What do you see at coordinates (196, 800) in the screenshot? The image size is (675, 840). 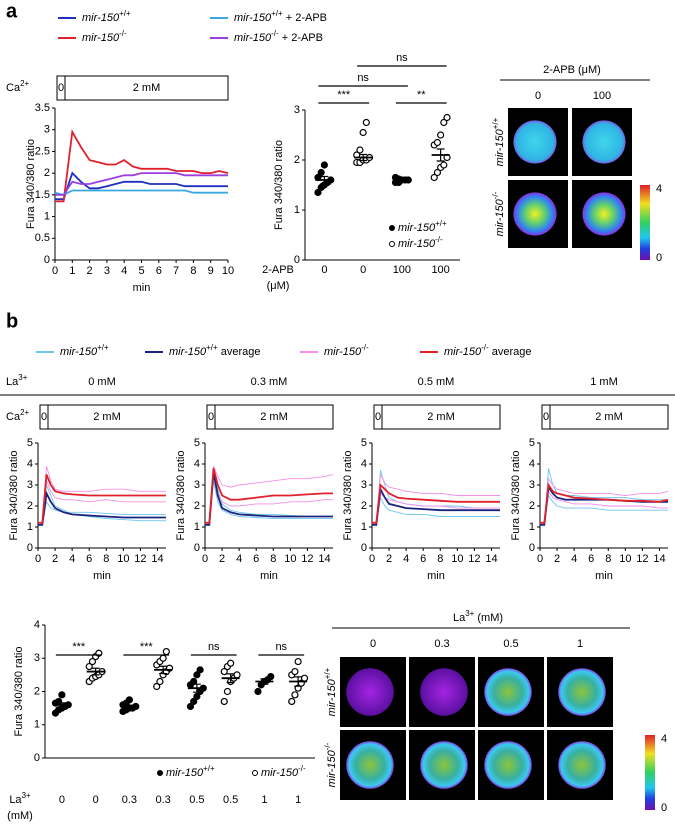 I see `x-tick-label: 0.5` at bounding box center [196, 800].